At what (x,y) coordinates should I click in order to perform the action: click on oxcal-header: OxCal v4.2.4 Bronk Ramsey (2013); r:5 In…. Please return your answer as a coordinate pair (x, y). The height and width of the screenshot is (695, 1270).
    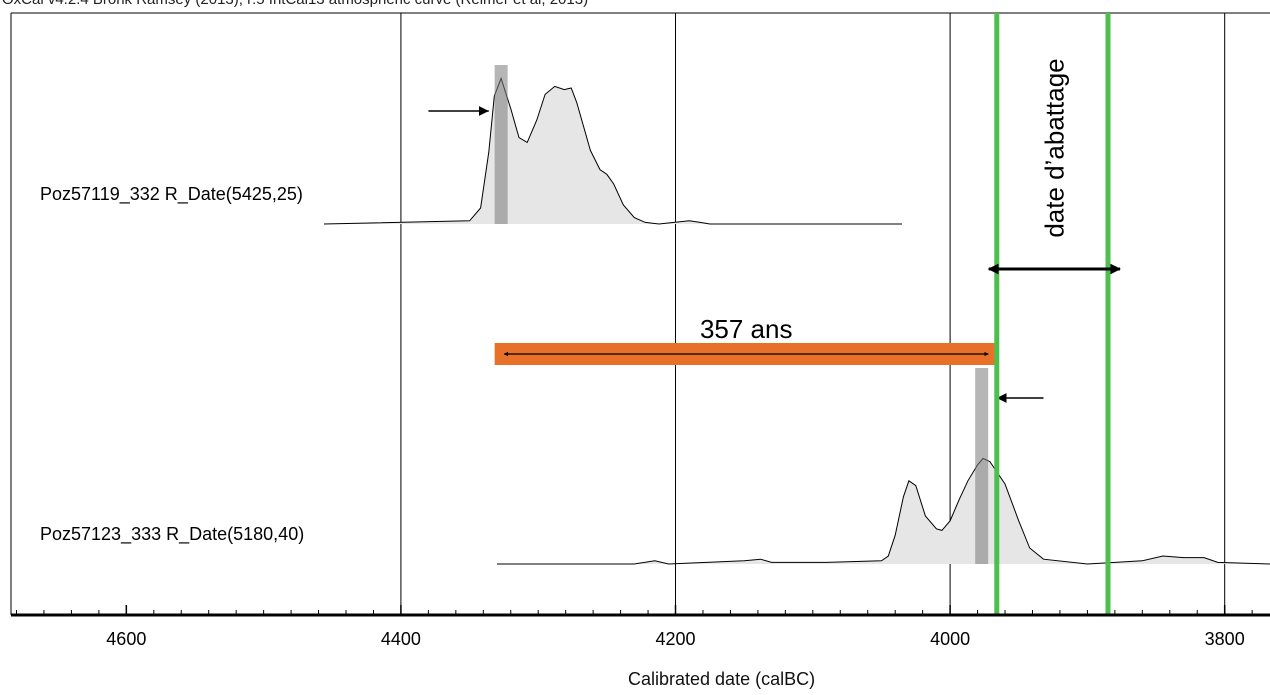
    Looking at the image, I should click on (295, 4).